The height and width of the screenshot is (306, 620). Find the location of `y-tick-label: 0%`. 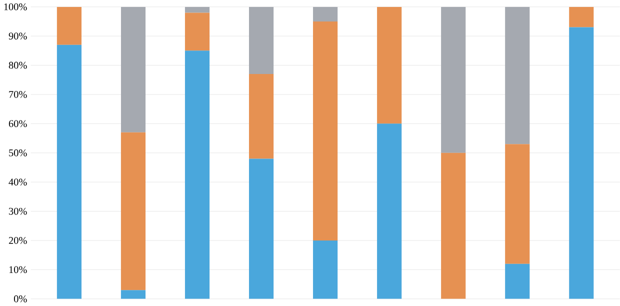

y-tick-label: 0% is located at coordinates (20, 298).